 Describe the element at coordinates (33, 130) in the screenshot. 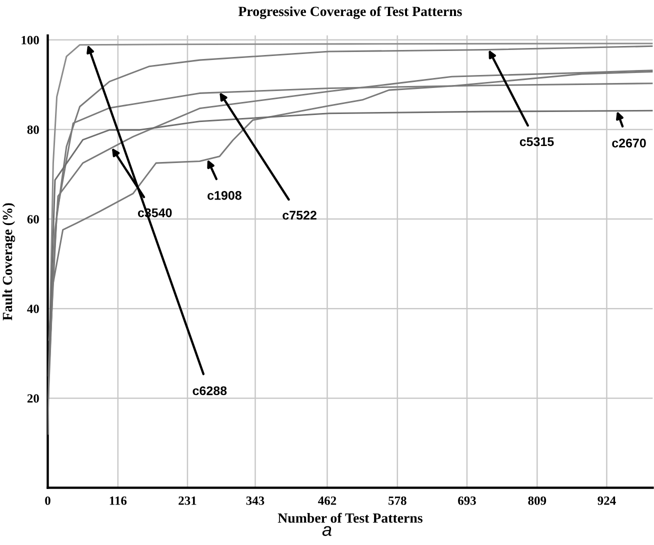

I see `y-tick-label: 80` at that location.